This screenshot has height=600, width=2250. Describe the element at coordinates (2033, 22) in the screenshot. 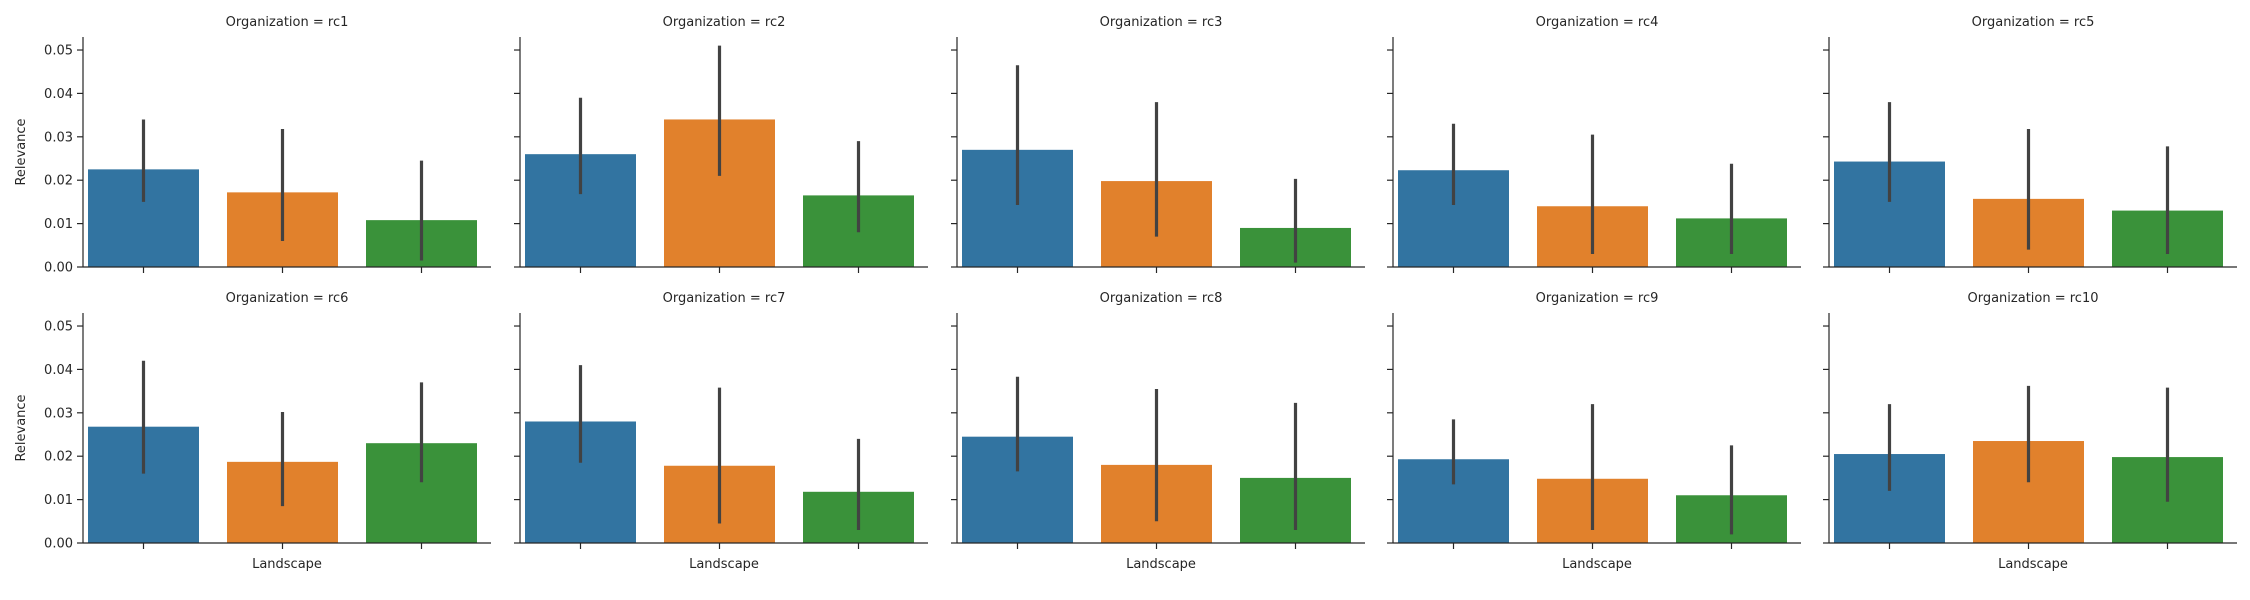

I see `panel-title: Organization = rc5` at that location.